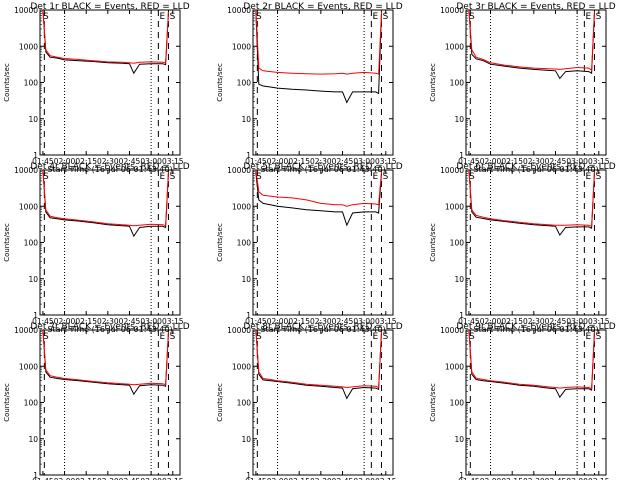  I want to click on panel-title: Det 7r BLACK = Events, RED = LLD, so click(109, 327).